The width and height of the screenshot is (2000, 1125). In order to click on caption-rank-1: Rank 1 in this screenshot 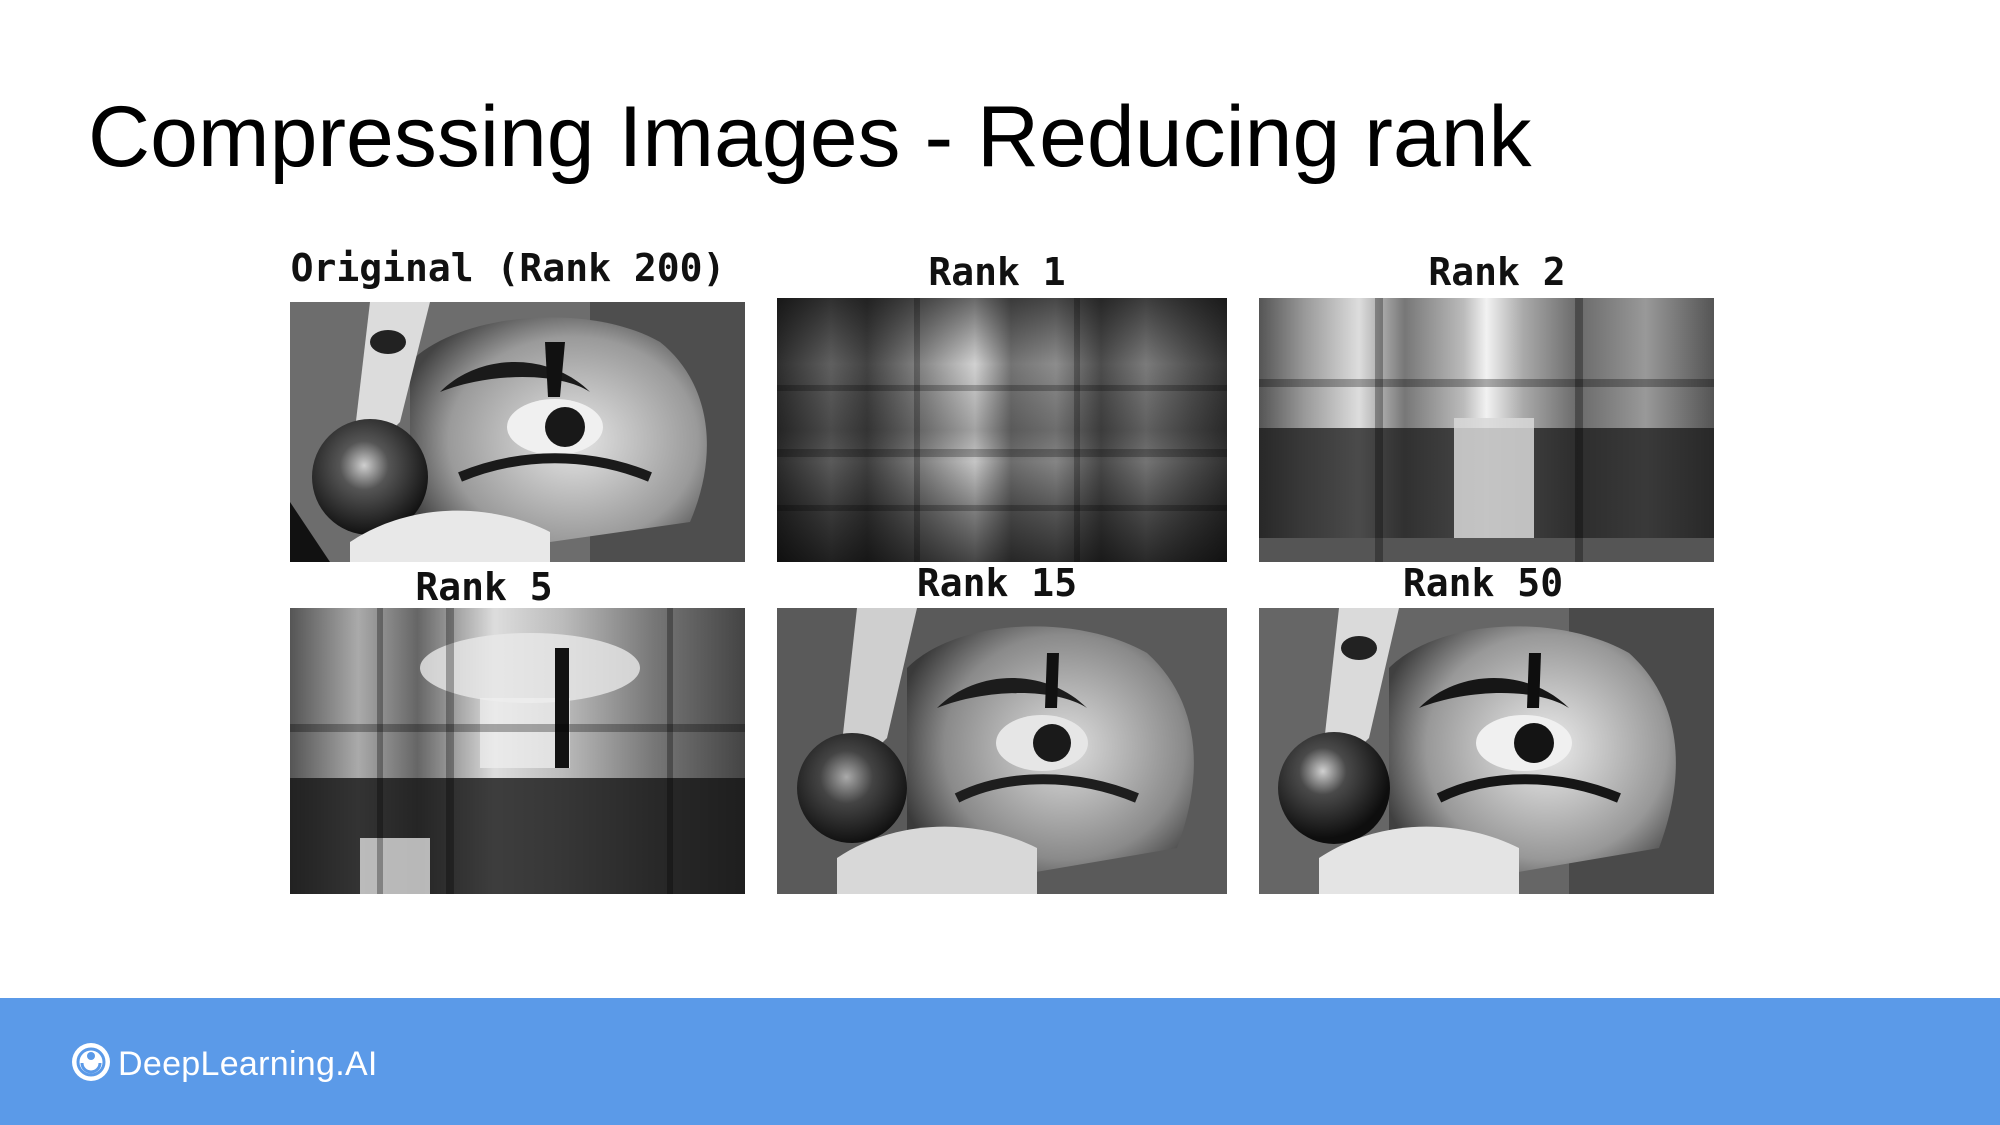, I will do `click(997, 272)`.